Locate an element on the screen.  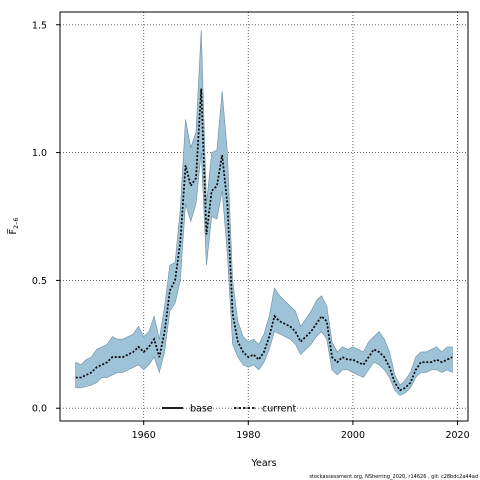
y-tick-label-0: 0.0 is located at coordinates (39, 409).